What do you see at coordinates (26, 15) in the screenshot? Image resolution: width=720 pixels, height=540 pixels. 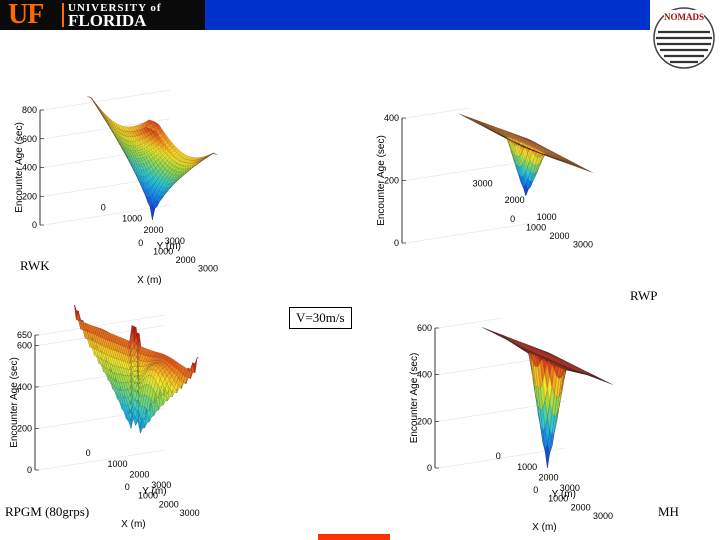 I see `logo-uf-text: UF` at bounding box center [26, 15].